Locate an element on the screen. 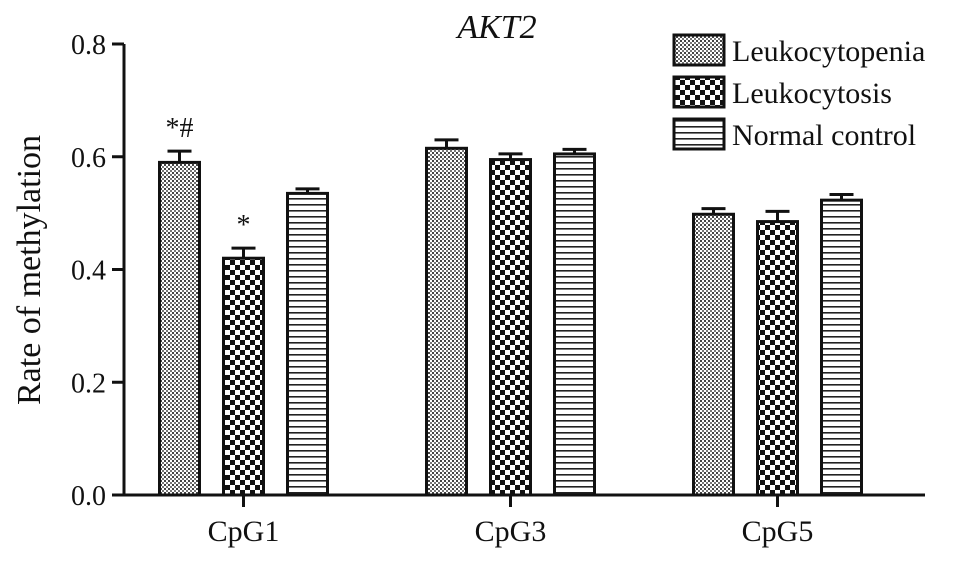 This screenshot has width=969, height=566. legend: Leukocytopenia Leukocytosis Normal control is located at coordinates (798, 92).